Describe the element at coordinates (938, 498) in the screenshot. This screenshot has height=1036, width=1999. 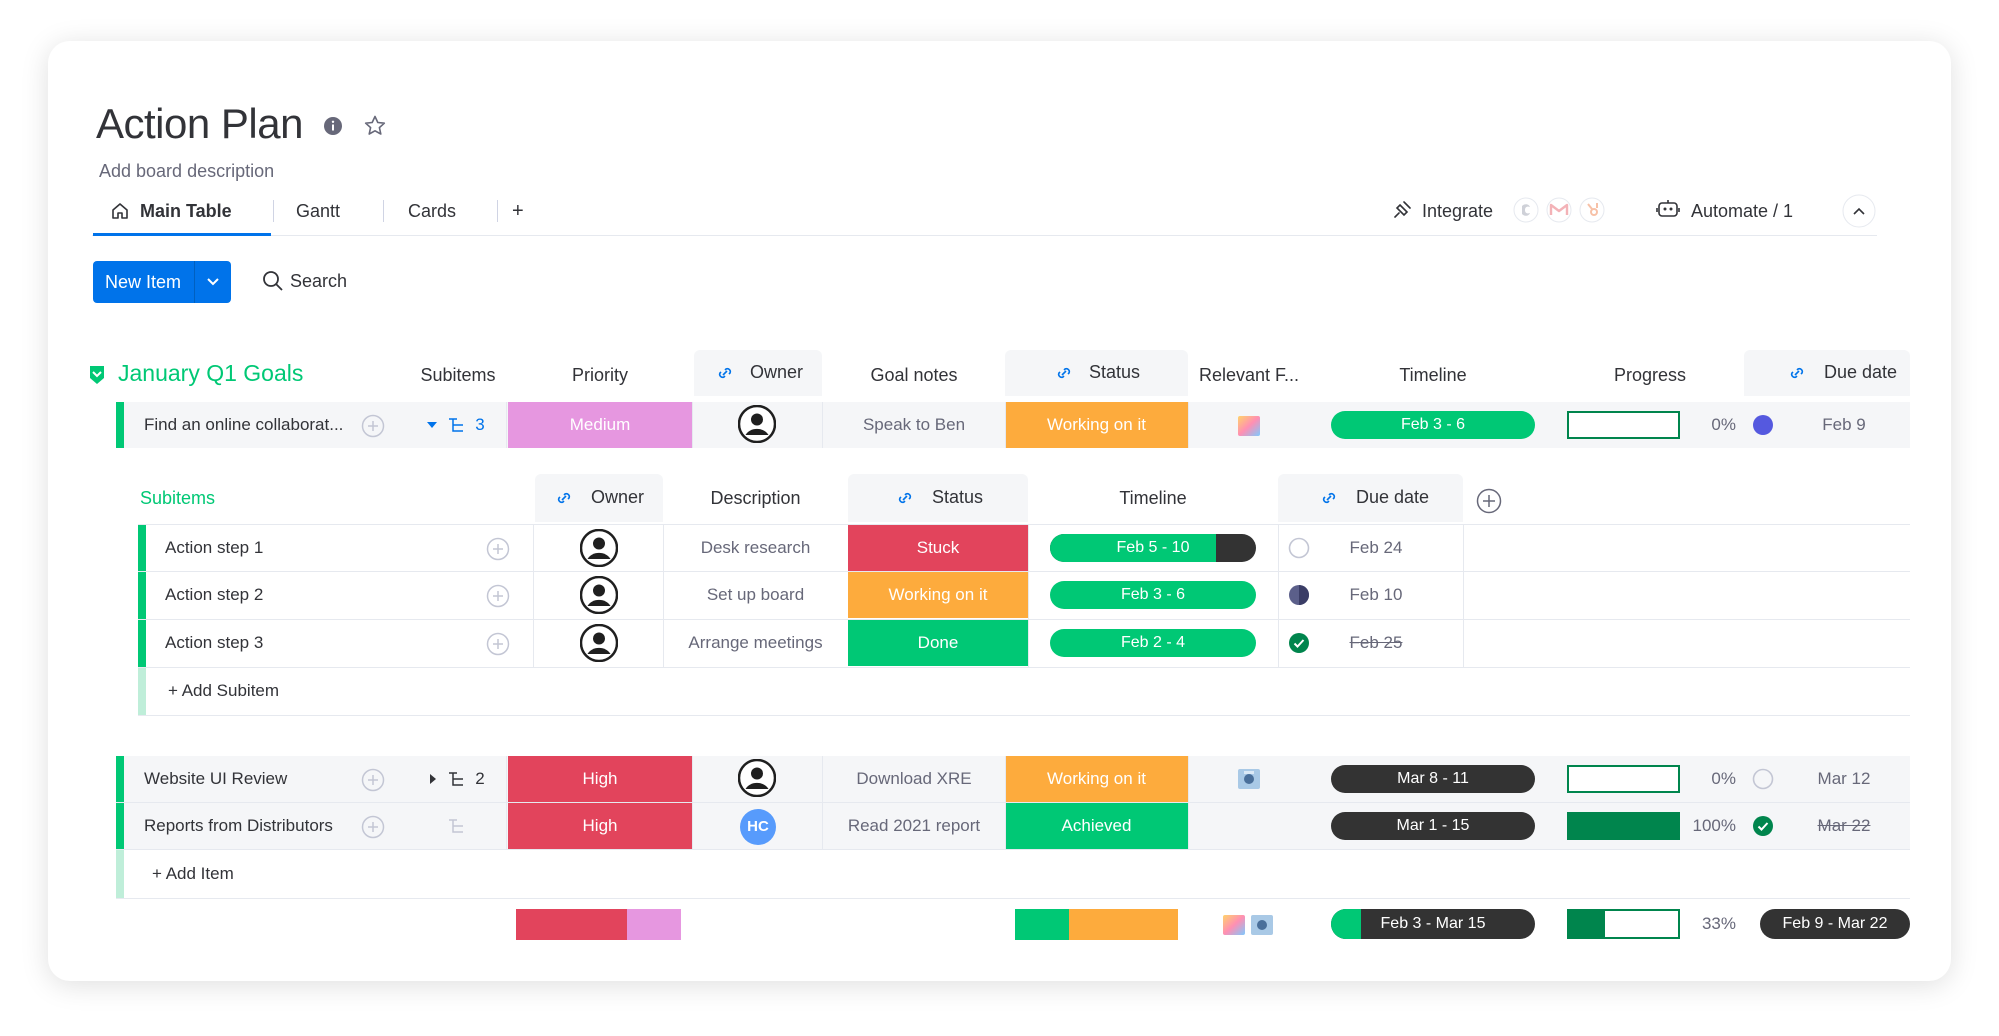
I see `subitem-header-status: Status` at that location.